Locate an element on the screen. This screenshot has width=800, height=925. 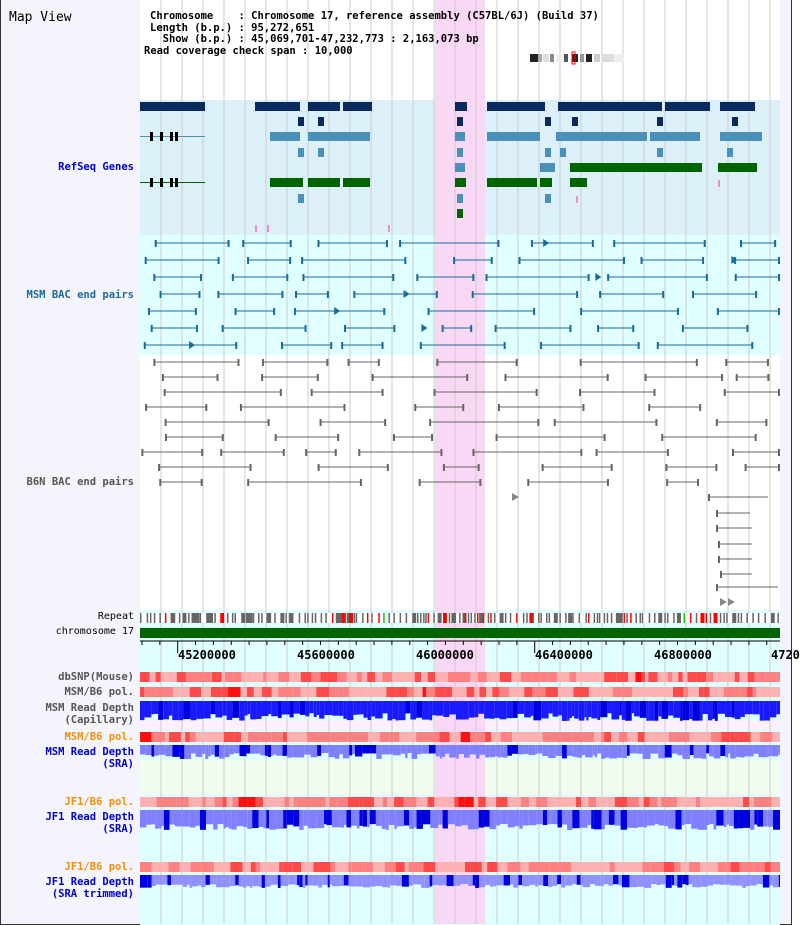
track-label-jf1-b6-pol: JF1/B6 pol. is located at coordinates (99, 802).